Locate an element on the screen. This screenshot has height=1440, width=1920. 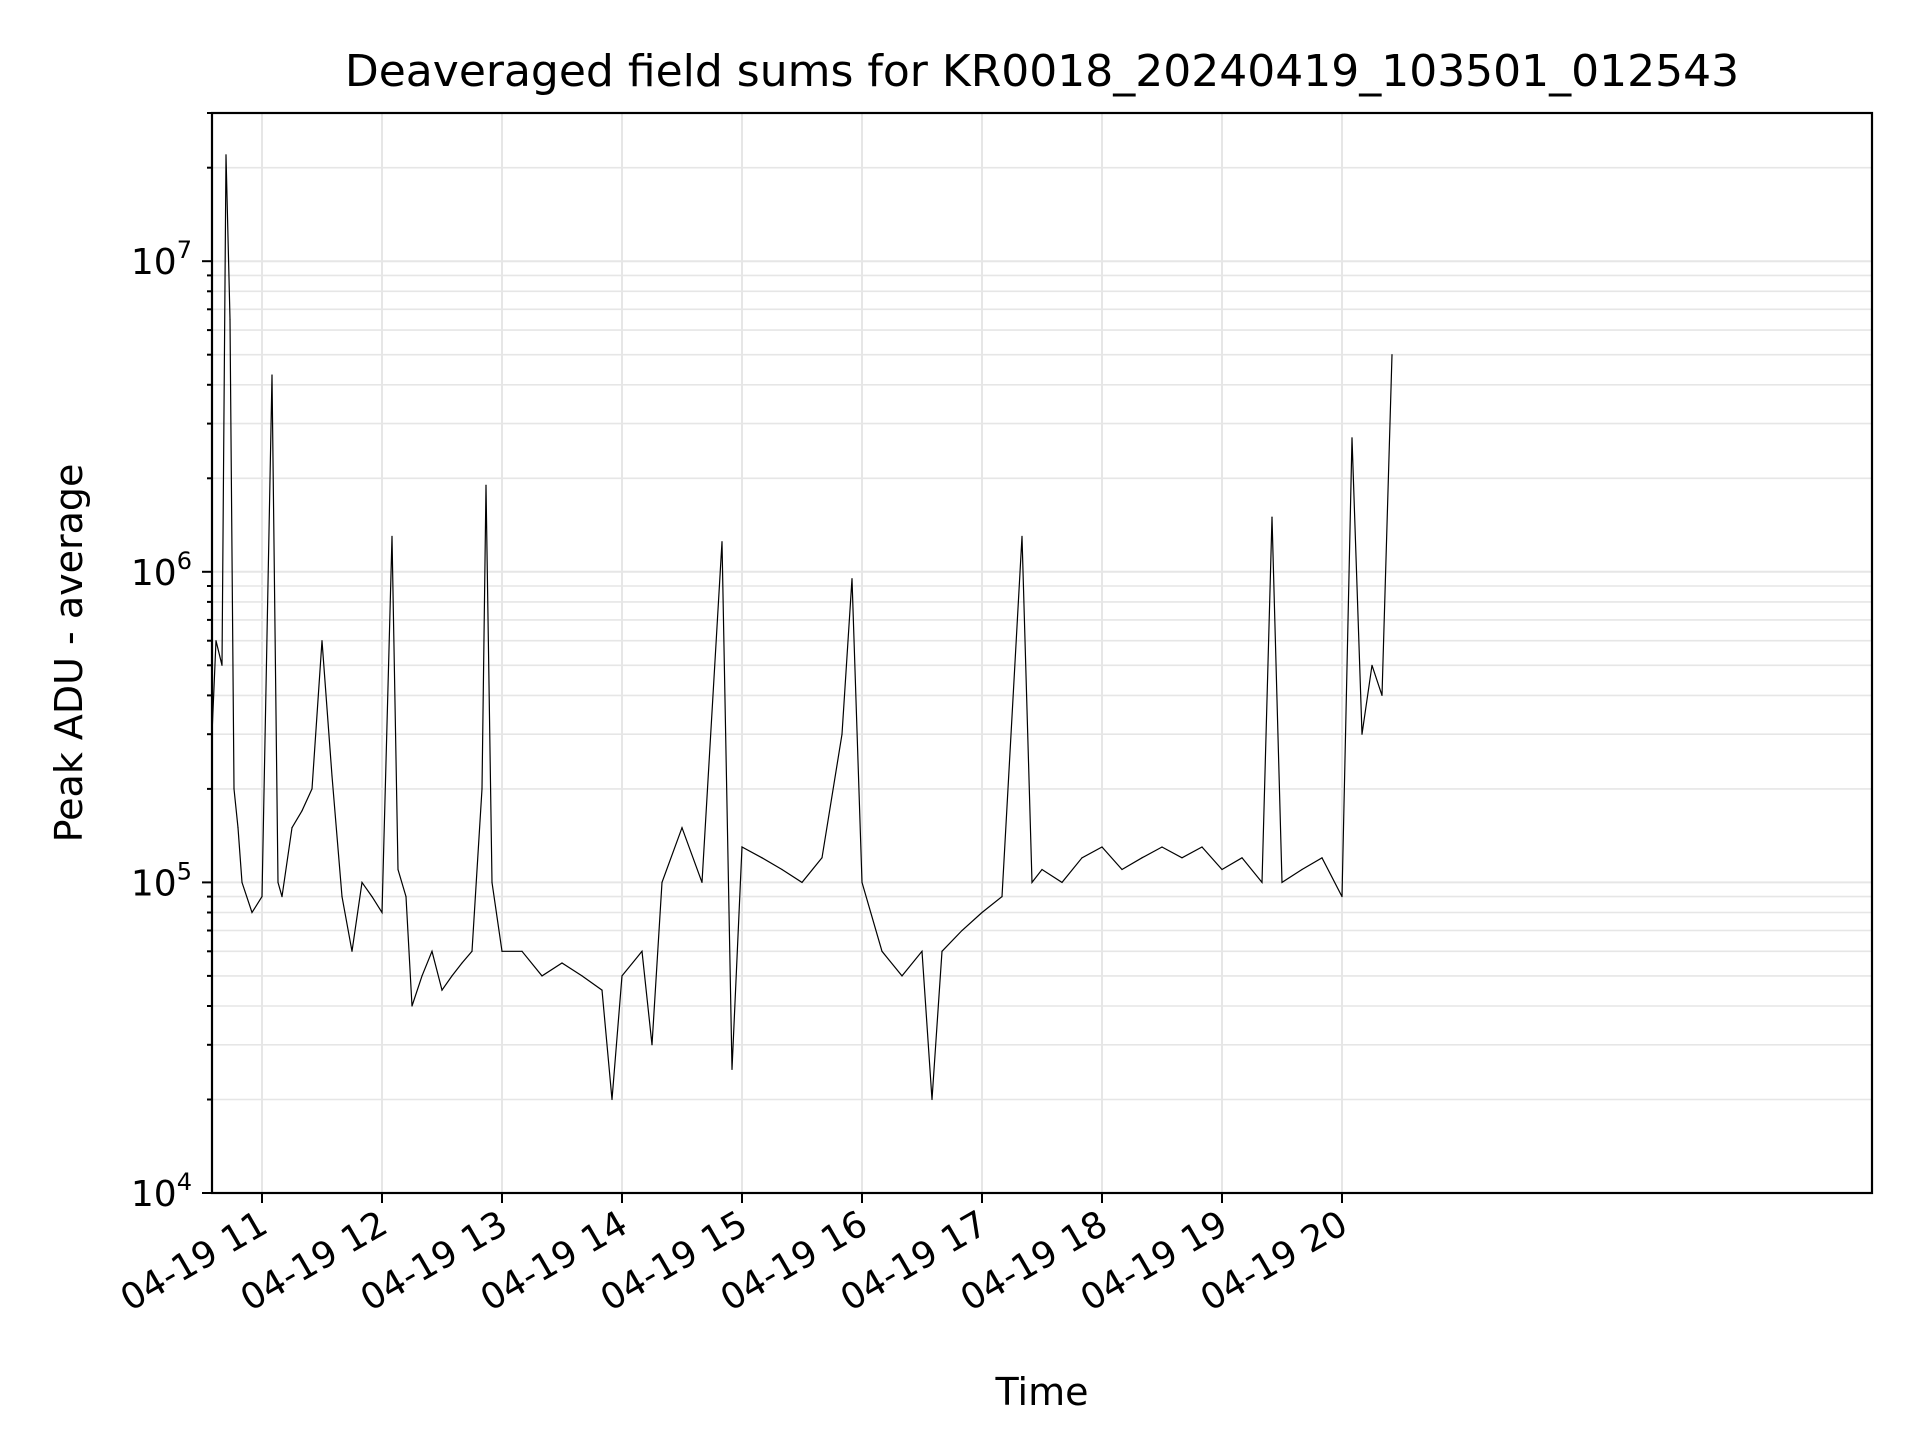
y-tick-label: 10⁴ is located at coordinates (161, 1191).